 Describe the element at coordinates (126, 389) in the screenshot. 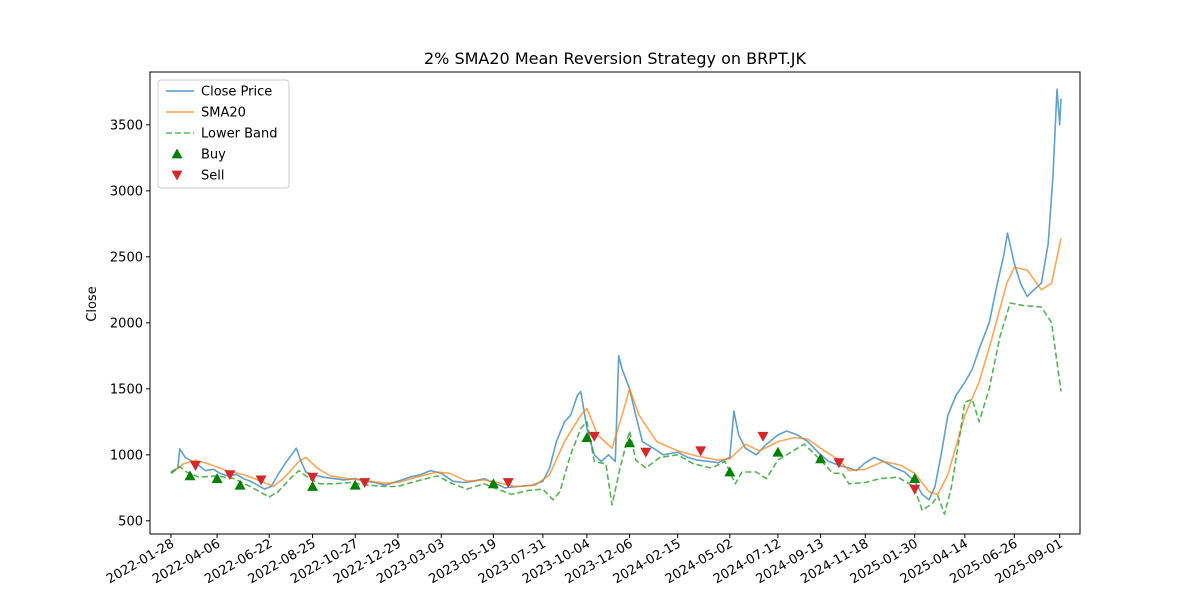

I see `y-tick-label: 1500` at that location.